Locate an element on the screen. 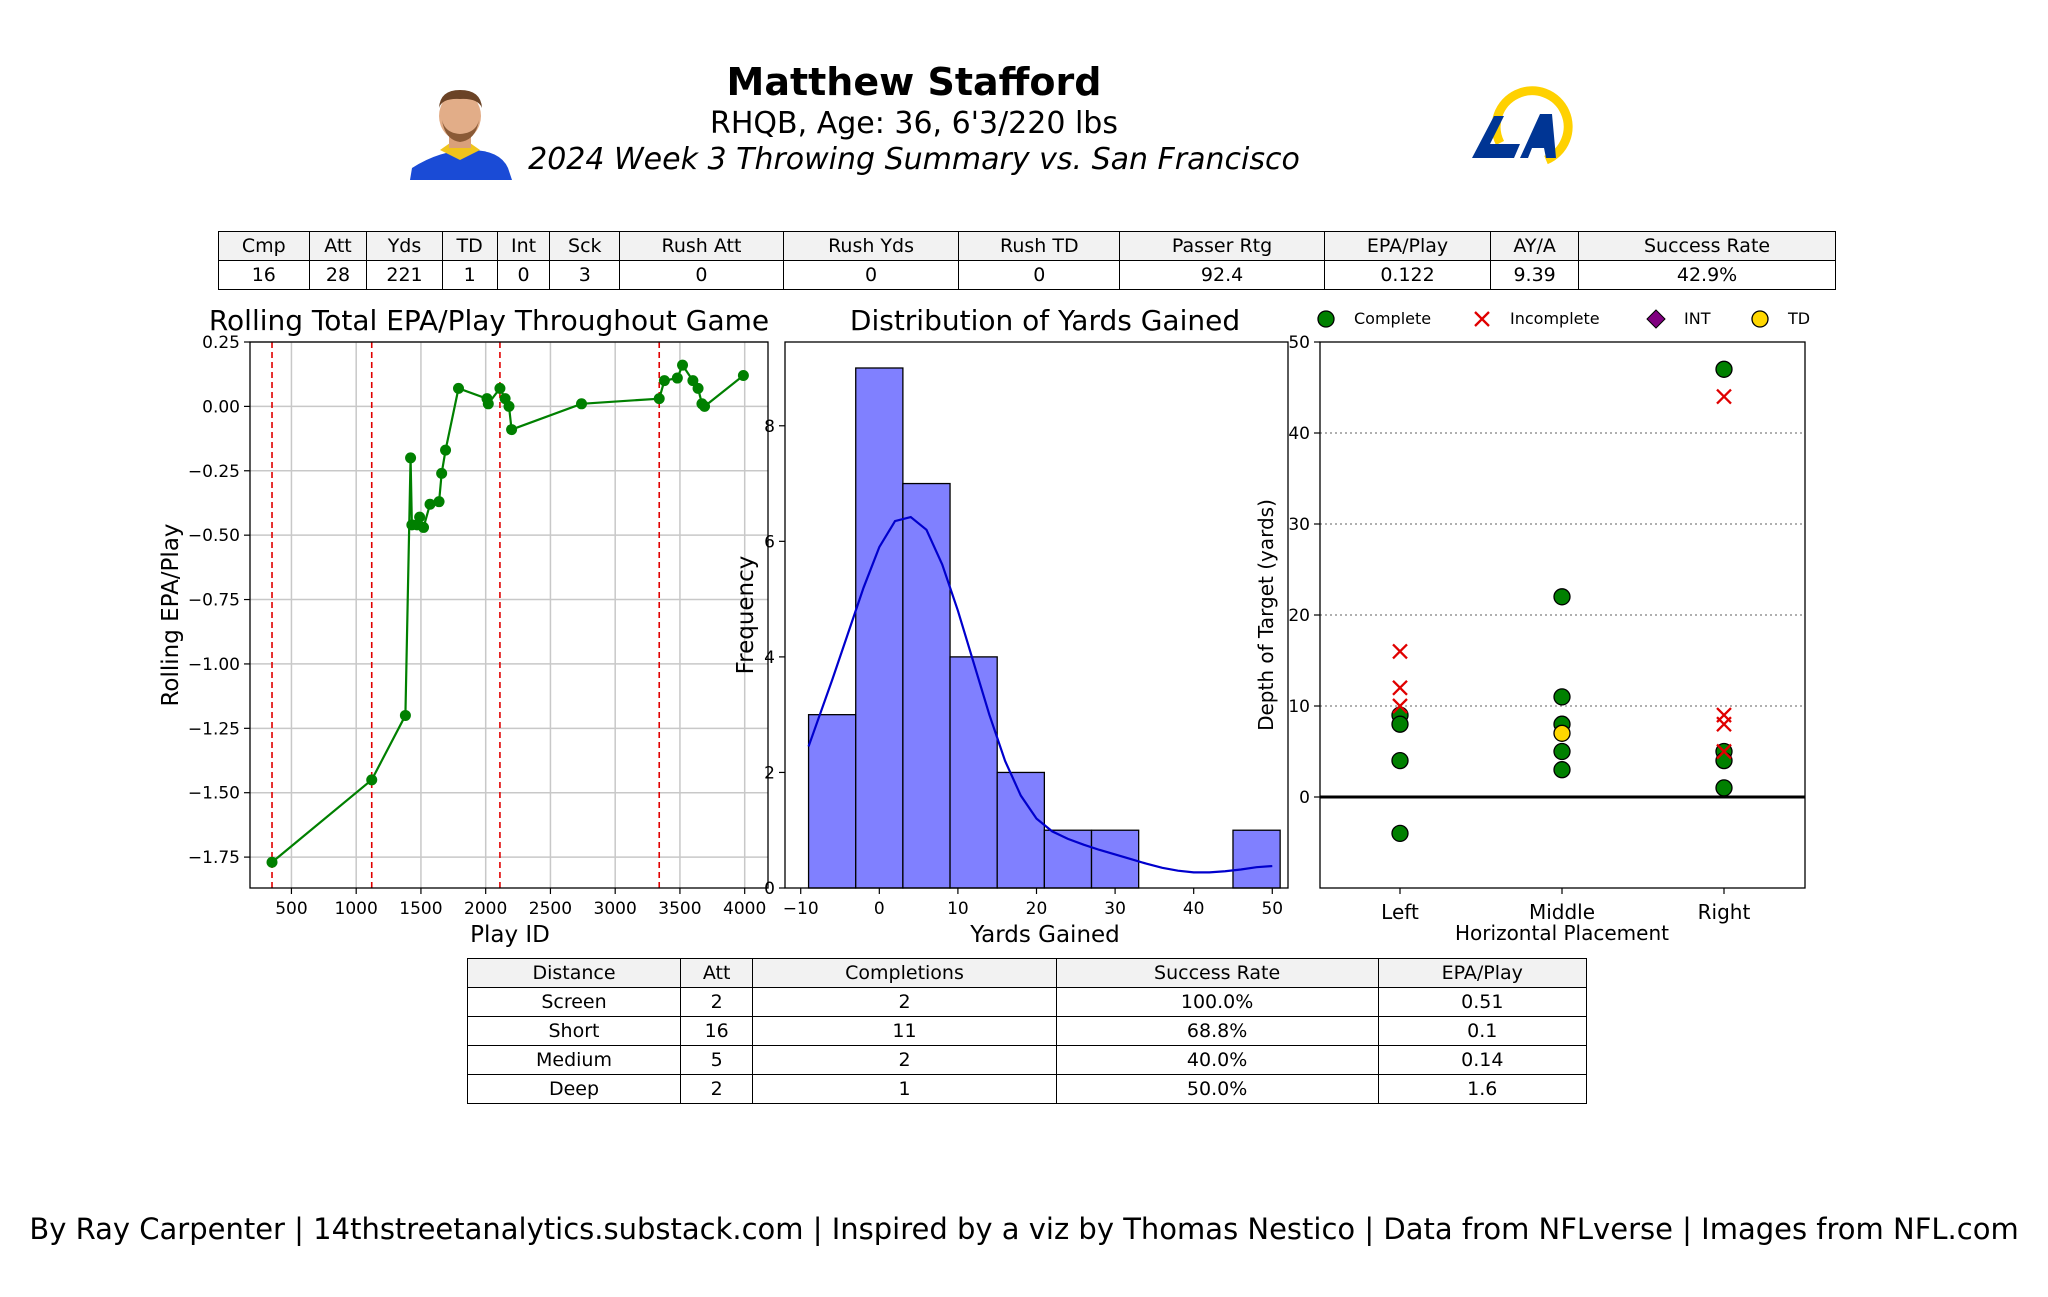  distance-row: Short 16 11 68.8% 0.1 is located at coordinates (1027, 1031).